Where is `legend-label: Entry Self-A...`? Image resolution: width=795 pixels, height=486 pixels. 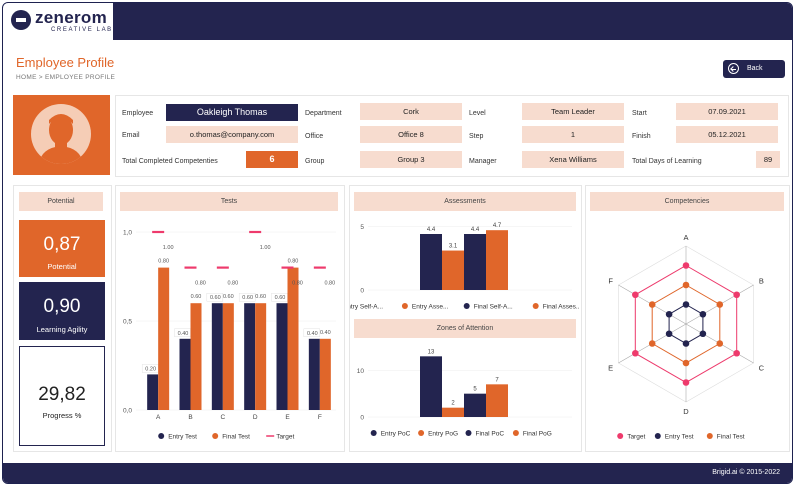 legend-label: Entry Self-A... is located at coordinates (366, 307).